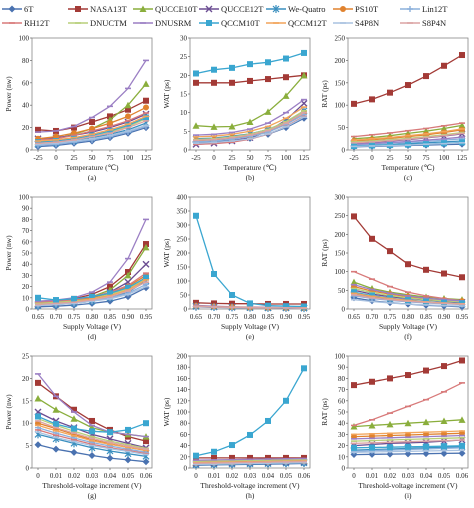  Describe the element at coordinates (408, 495) in the screenshot. I see `panel-caption: (i)` at that location.